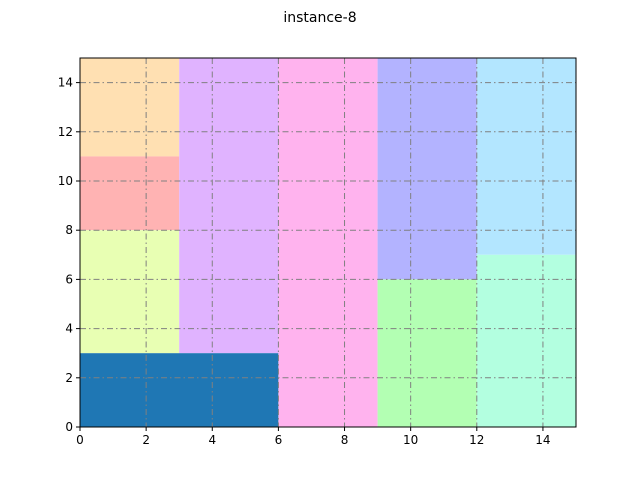 The image size is (640, 484). What do you see at coordinates (69, 378) in the screenshot?
I see `y-tick-label-1: 2` at bounding box center [69, 378].